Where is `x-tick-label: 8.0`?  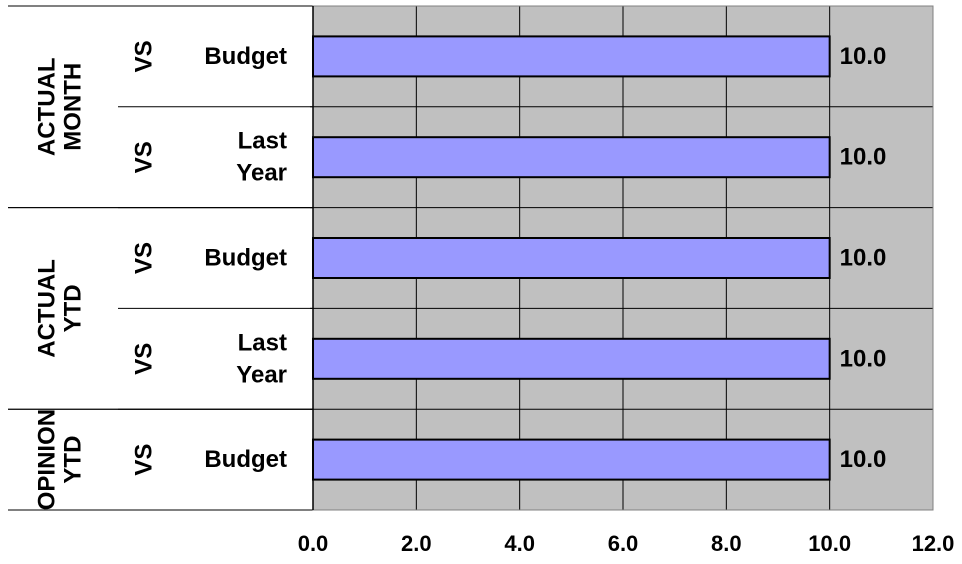 x-tick-label: 8.0 is located at coordinates (726, 543).